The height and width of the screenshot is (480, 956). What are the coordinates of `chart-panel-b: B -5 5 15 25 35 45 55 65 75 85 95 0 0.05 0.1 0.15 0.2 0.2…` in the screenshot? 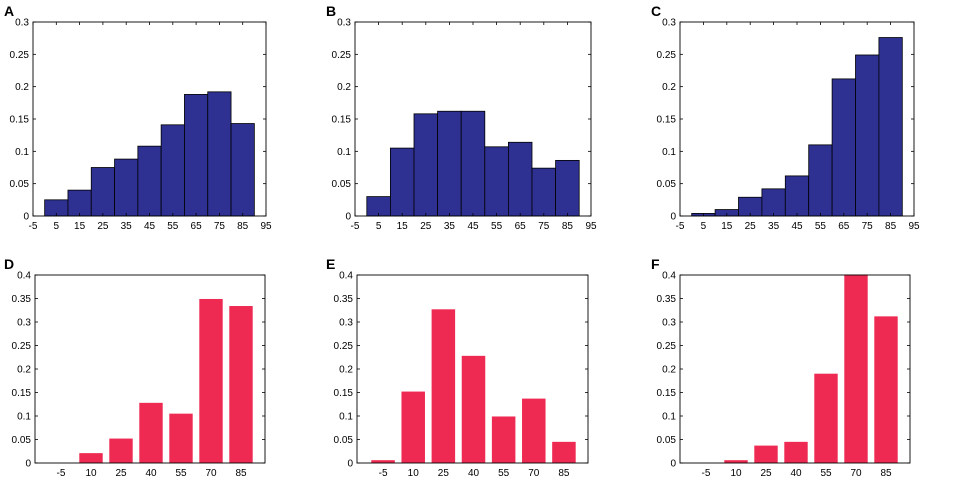 It's located at (461, 117).